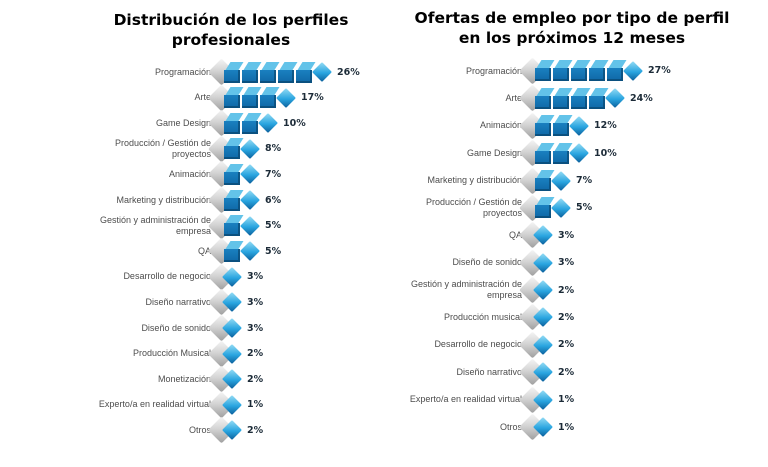  Describe the element at coordinates (231, 20) in the screenshot. I see `chart-title-line: Distribución de los perfiles` at that location.